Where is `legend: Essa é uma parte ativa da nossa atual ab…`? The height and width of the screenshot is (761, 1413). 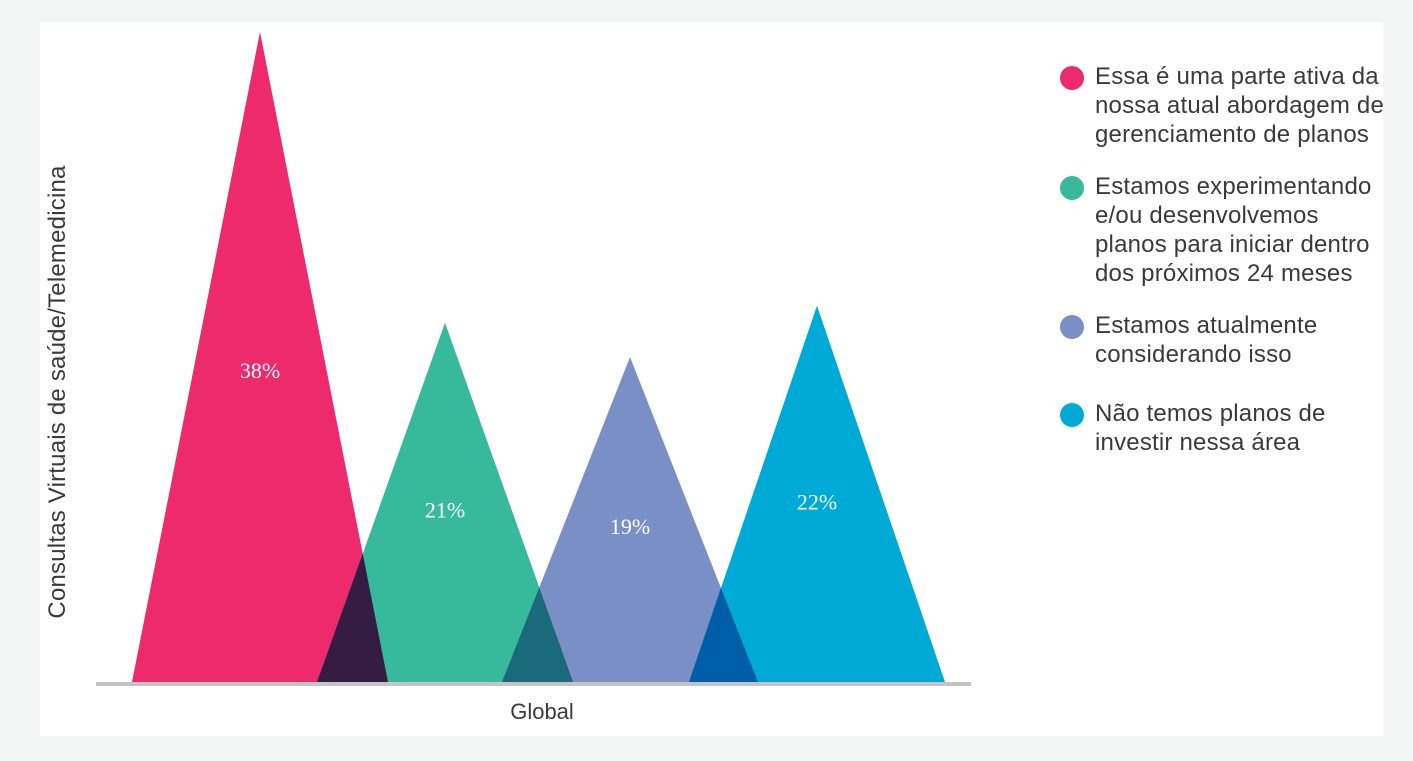 legend: Essa é uma parte ativa da nossa atual ab… is located at coordinates (1236, 259).